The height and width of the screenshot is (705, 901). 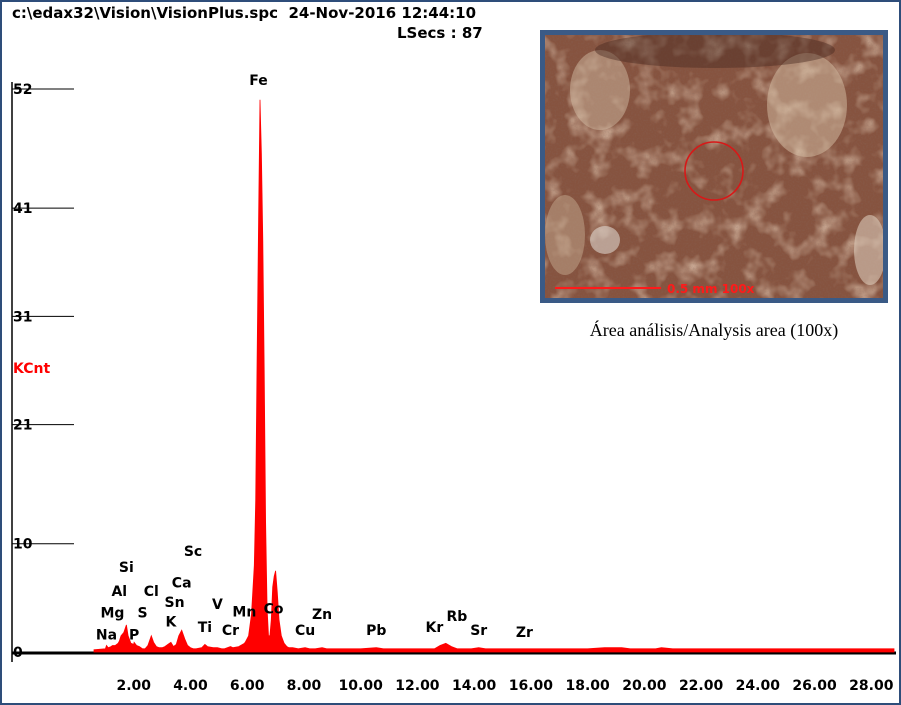 I want to click on element-label-sc: Sc, so click(x=193, y=552).